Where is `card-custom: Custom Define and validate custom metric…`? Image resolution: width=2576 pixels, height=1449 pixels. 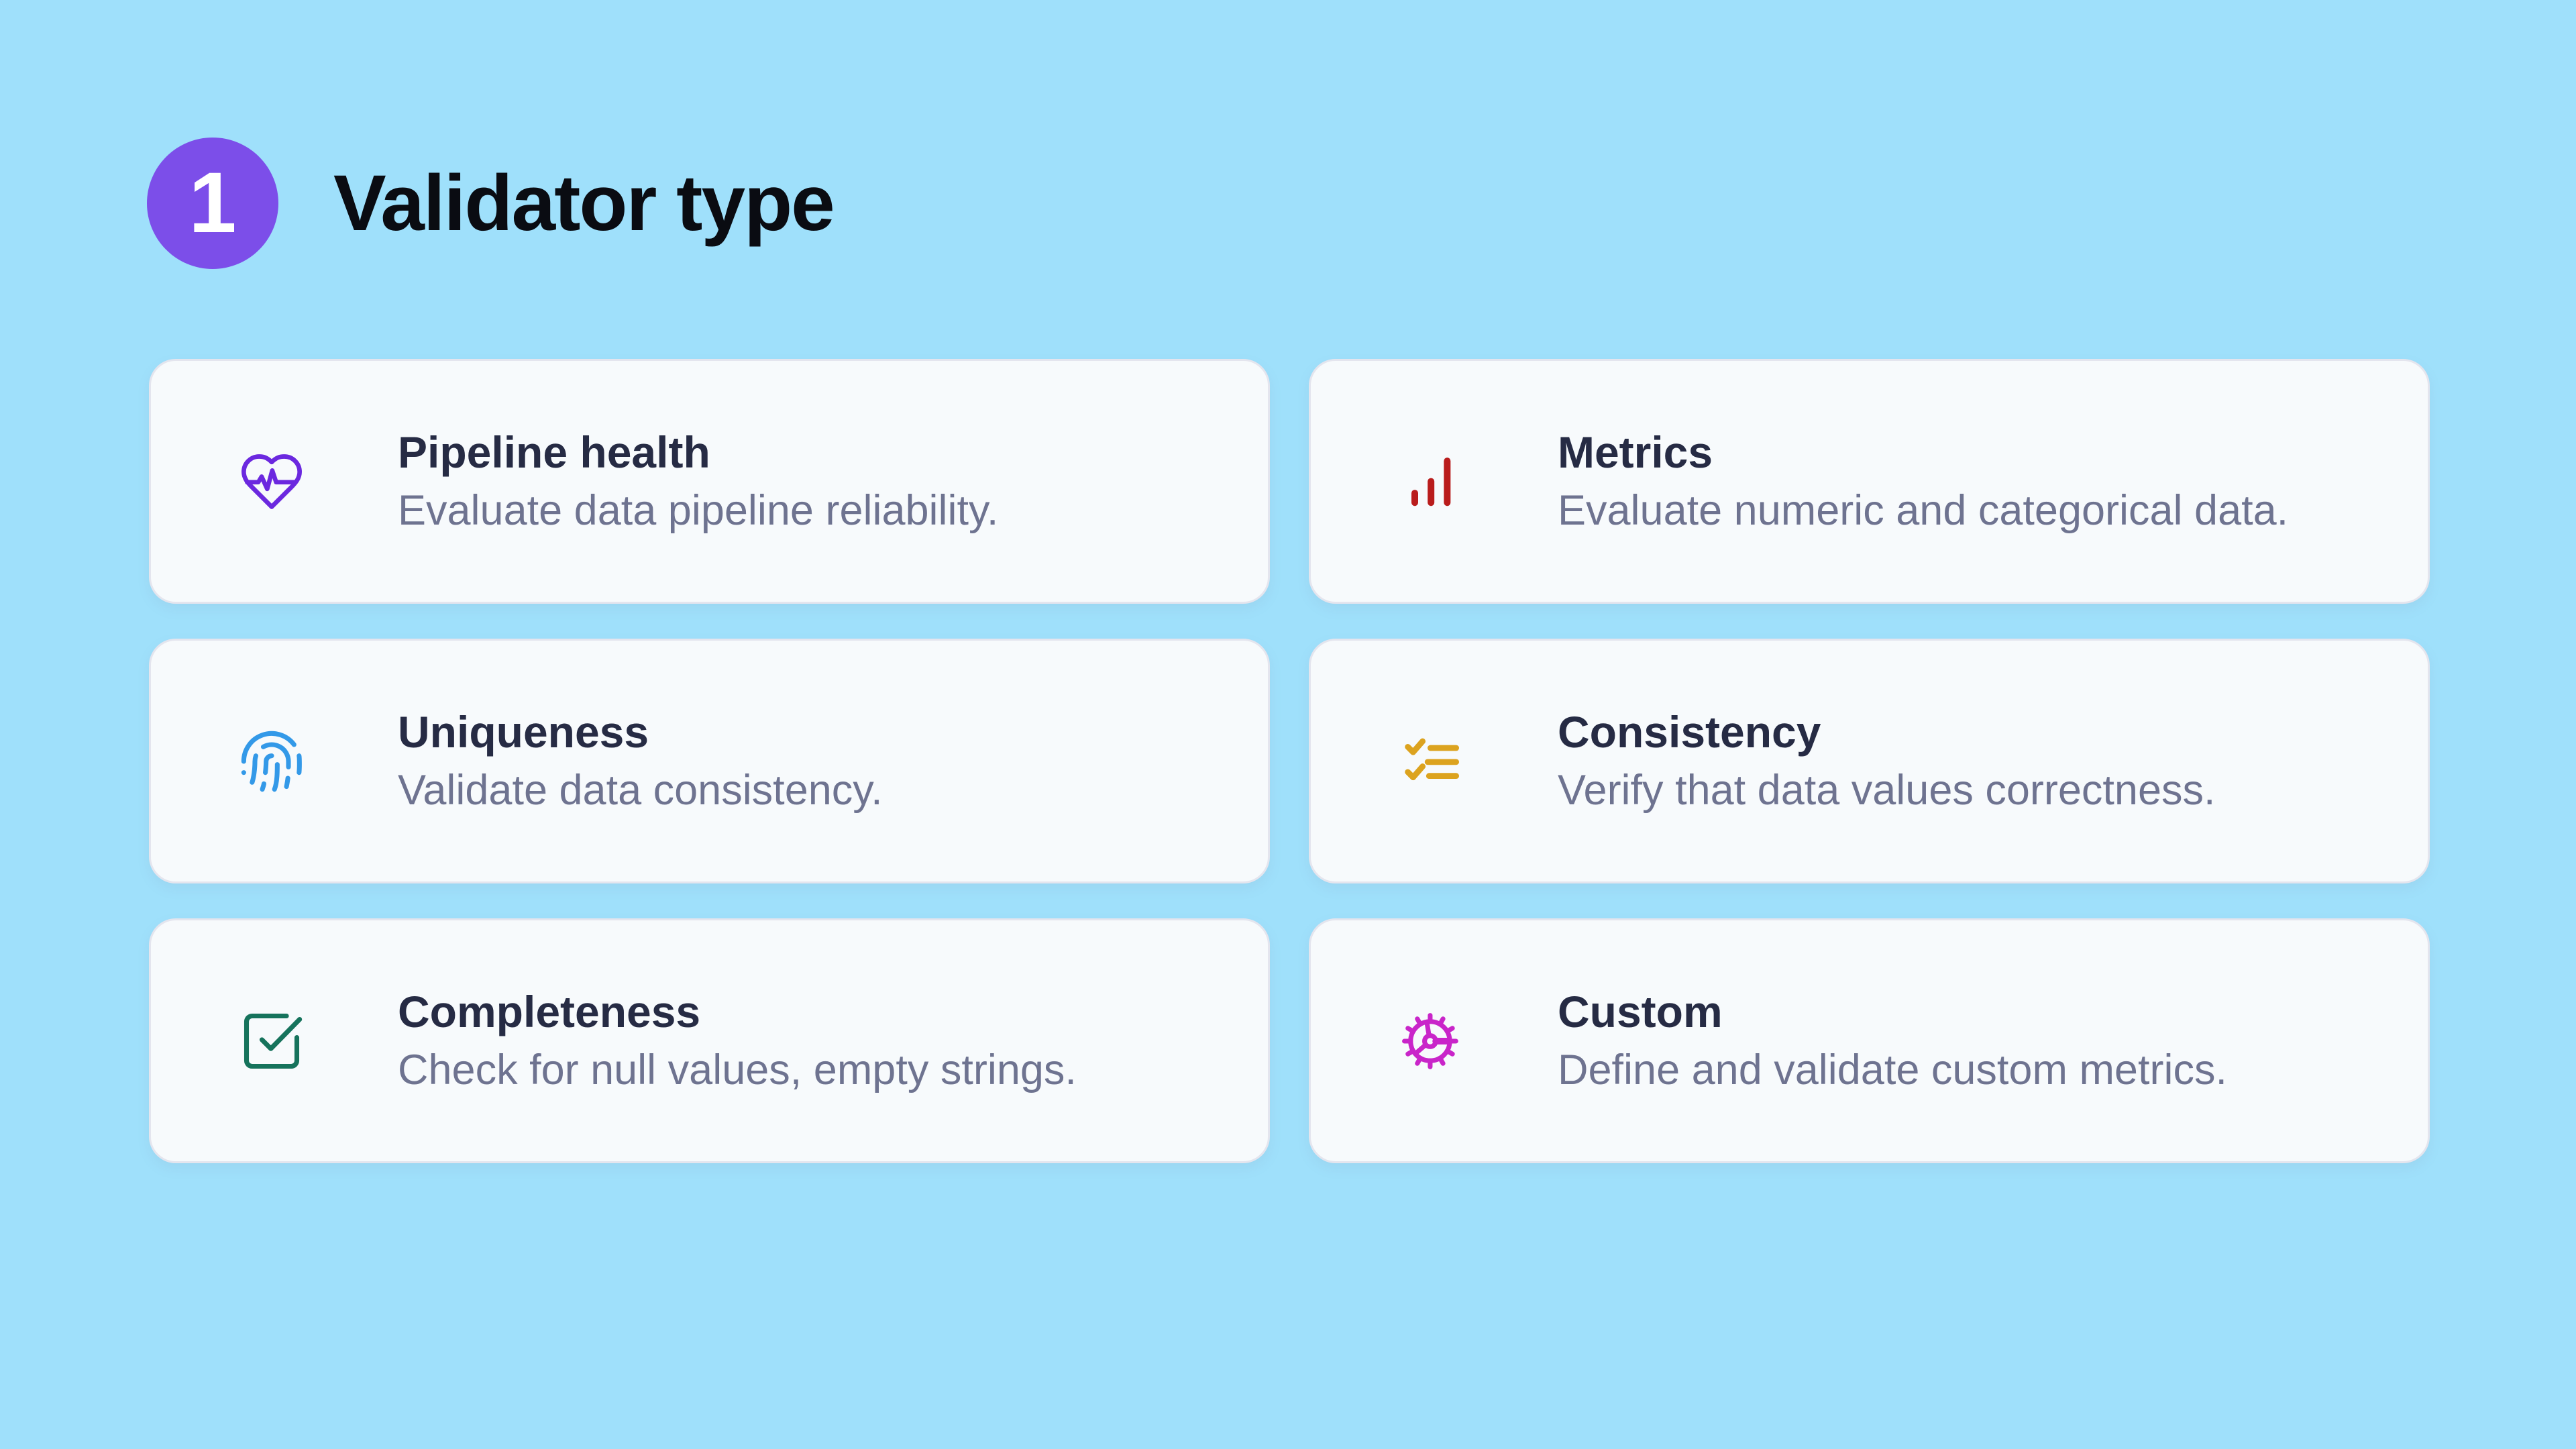
card-custom: Custom Define and validate custom metric… is located at coordinates (1869, 1040).